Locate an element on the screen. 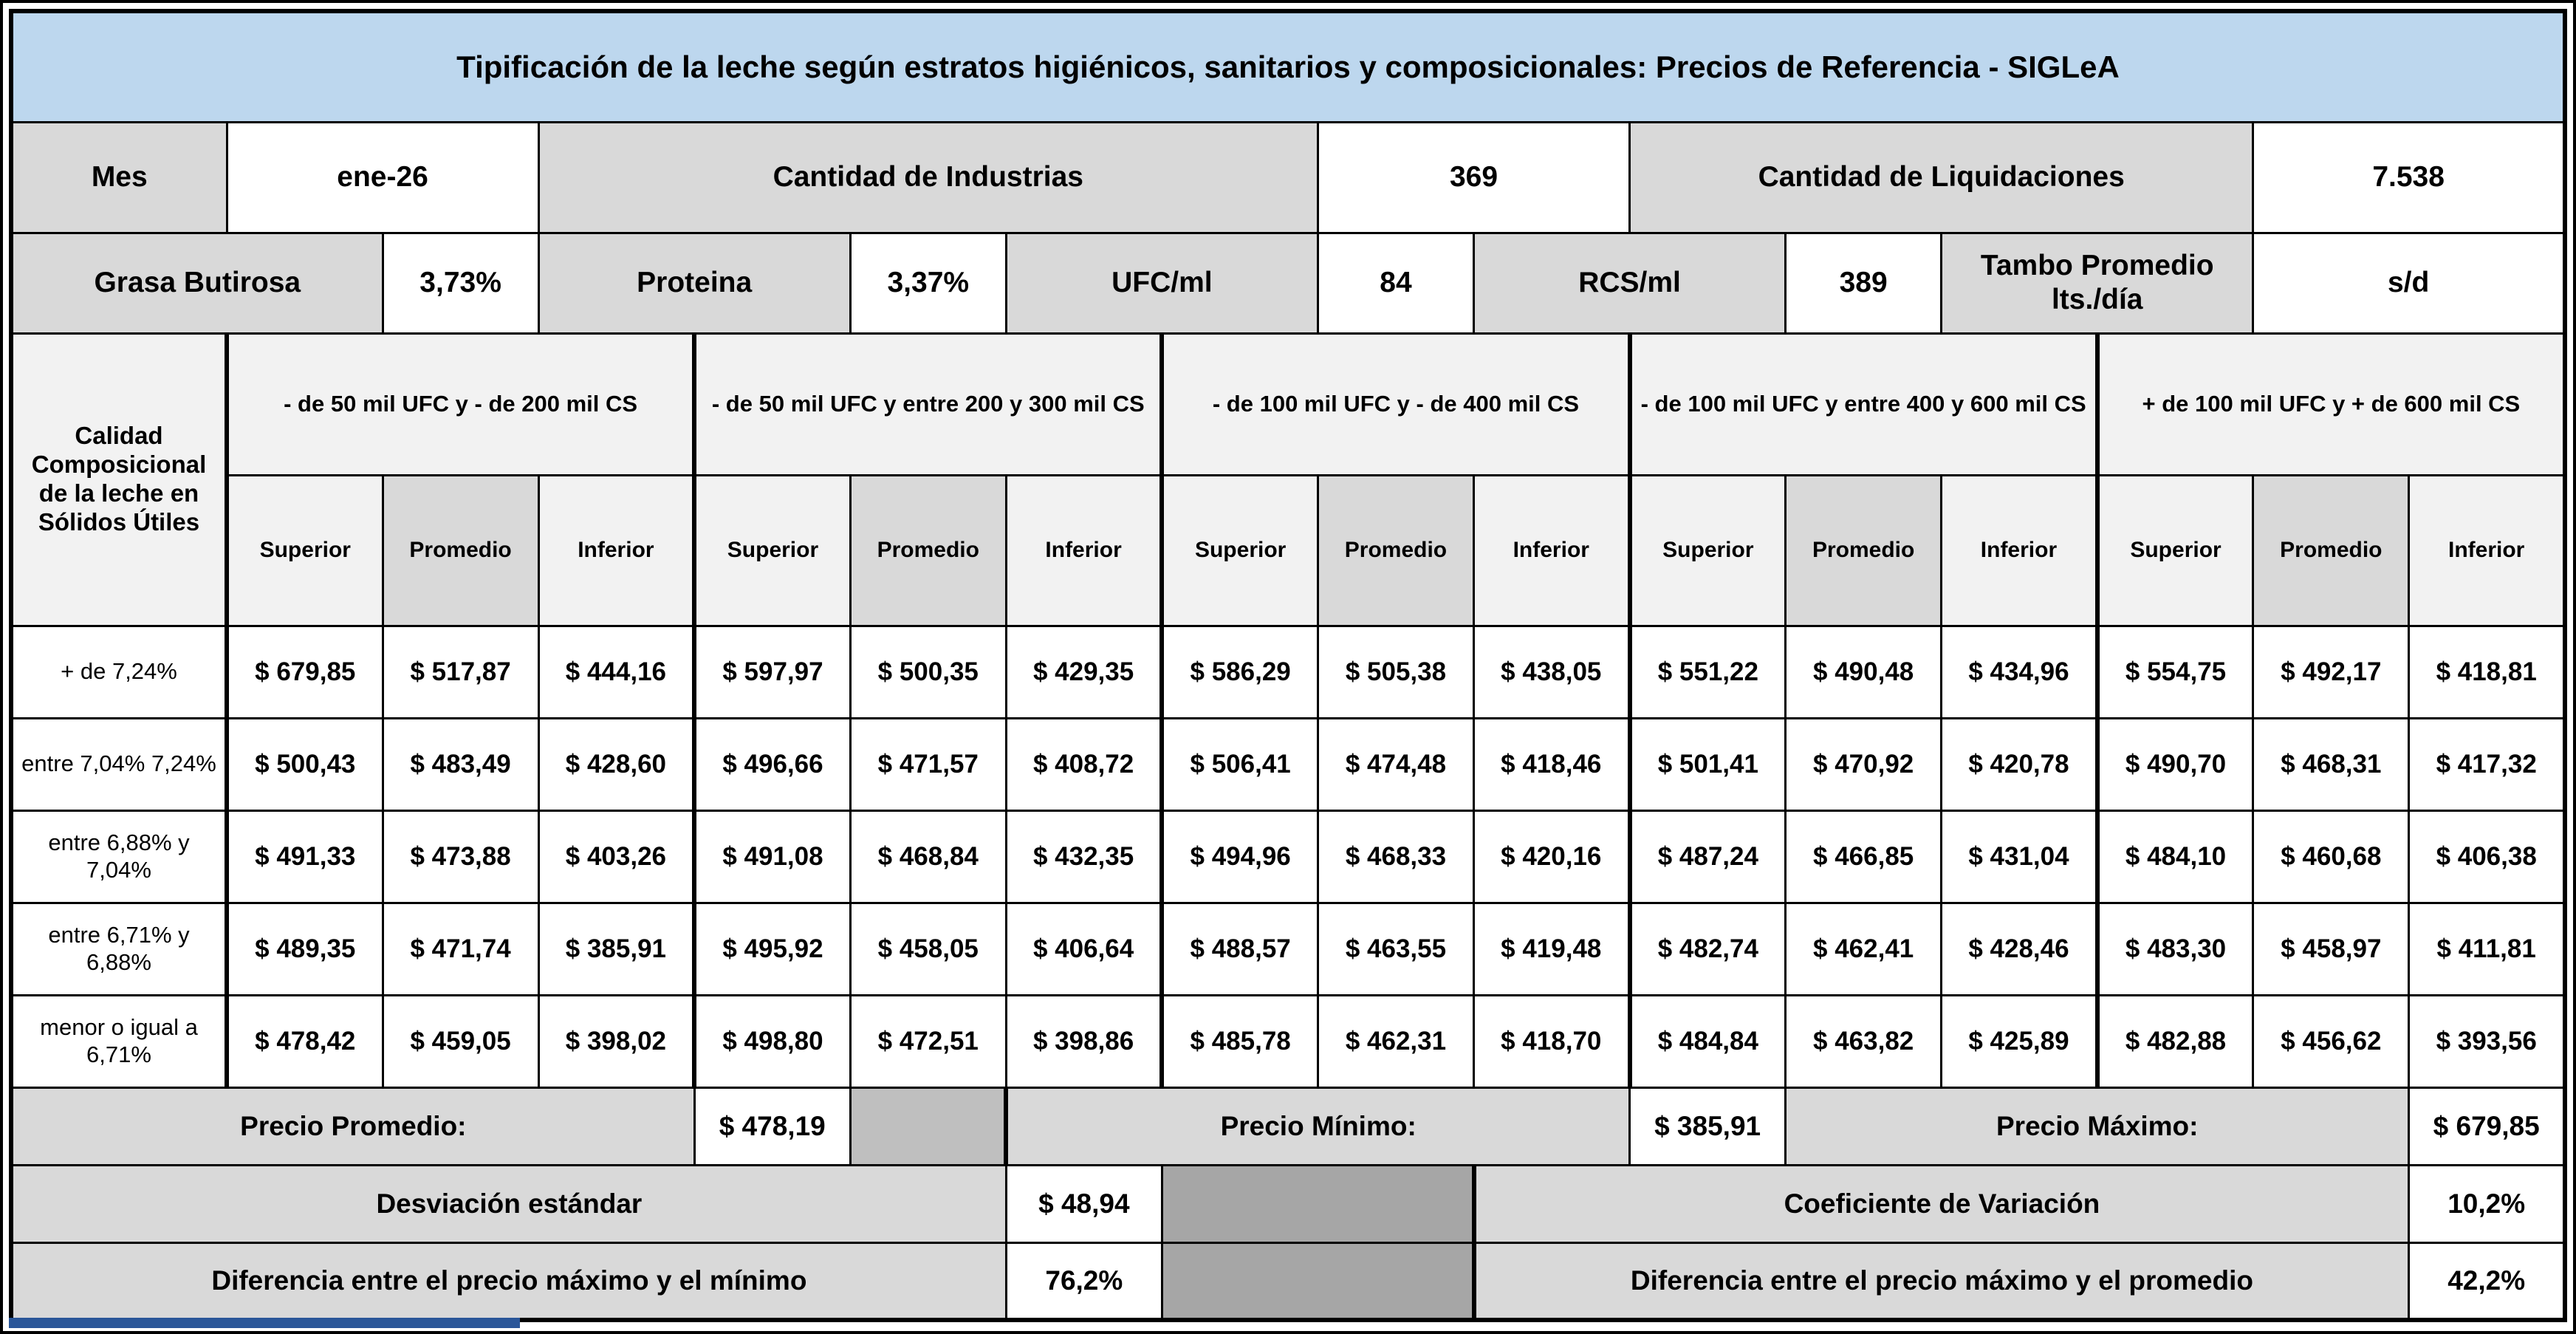  price-cell: $ 459,05 is located at coordinates (460, 1041).